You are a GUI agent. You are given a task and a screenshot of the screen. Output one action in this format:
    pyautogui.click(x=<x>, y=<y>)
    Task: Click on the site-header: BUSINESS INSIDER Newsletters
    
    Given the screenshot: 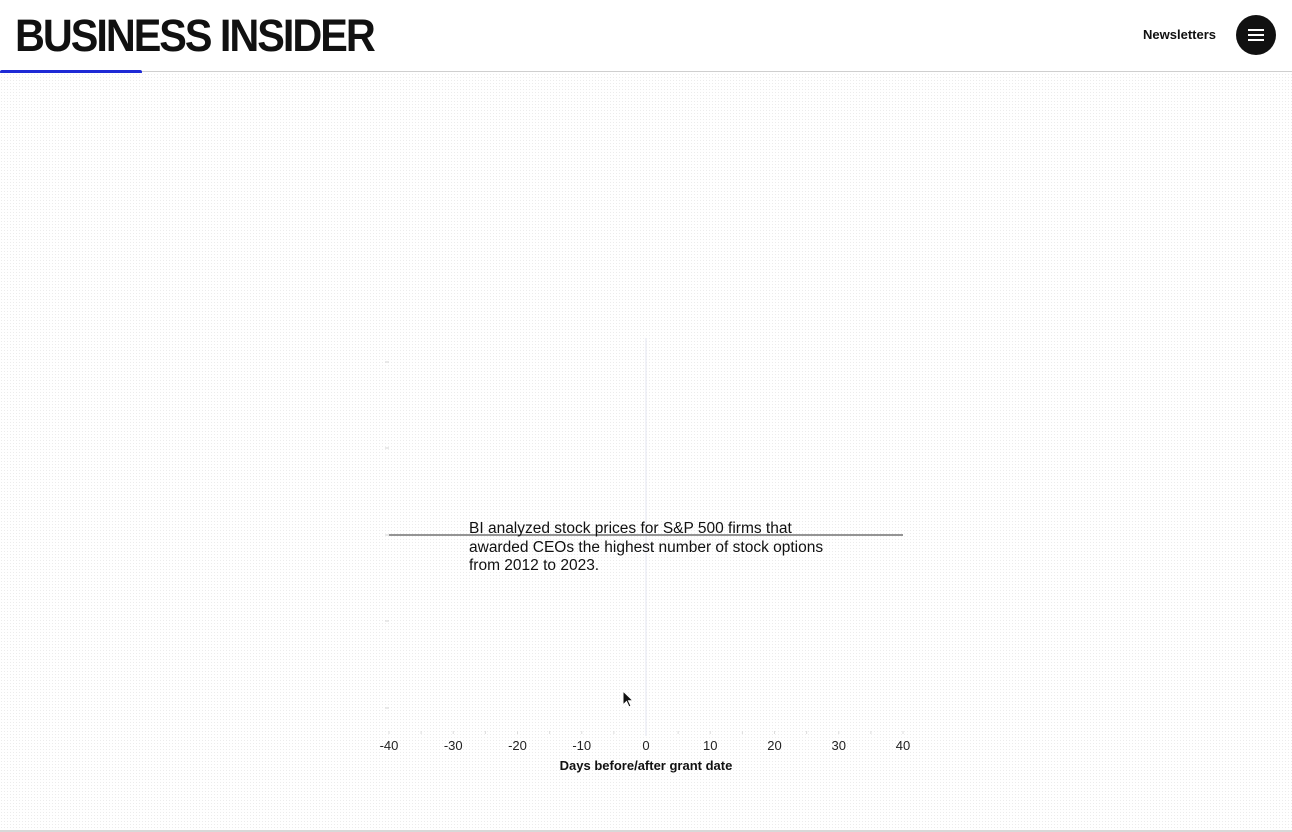 What is the action you would take?
    pyautogui.click(x=646, y=36)
    